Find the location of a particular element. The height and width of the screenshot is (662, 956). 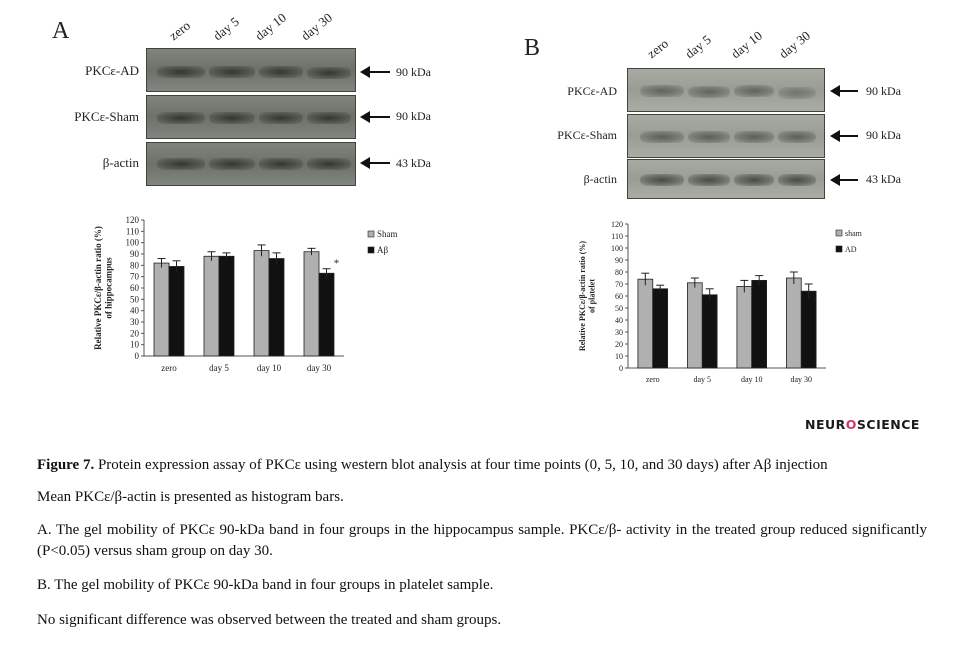

significance-marker: * is located at coordinates (337, 264).